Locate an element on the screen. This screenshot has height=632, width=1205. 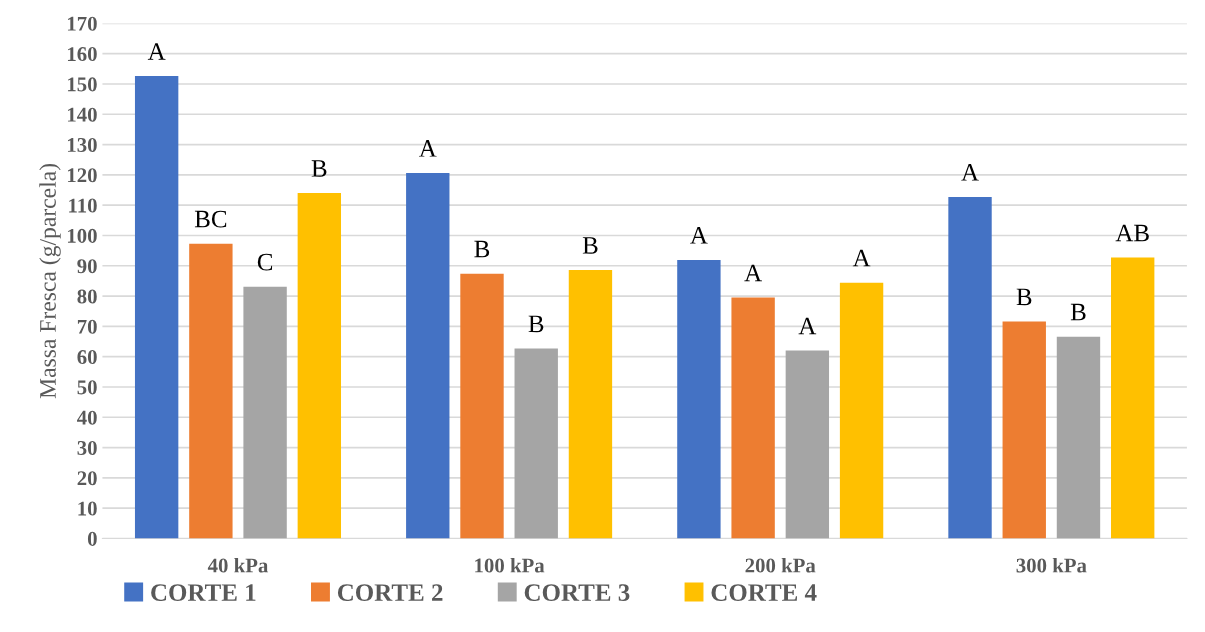
y-tick-label: 120 is located at coordinates (82, 175).